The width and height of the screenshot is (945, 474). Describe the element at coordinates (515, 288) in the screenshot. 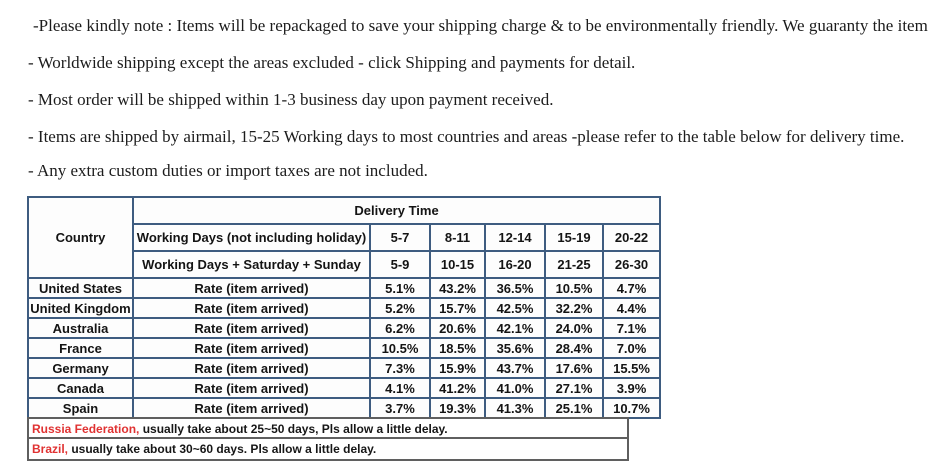

I see `rate-value-cell: 36.5%` at that location.